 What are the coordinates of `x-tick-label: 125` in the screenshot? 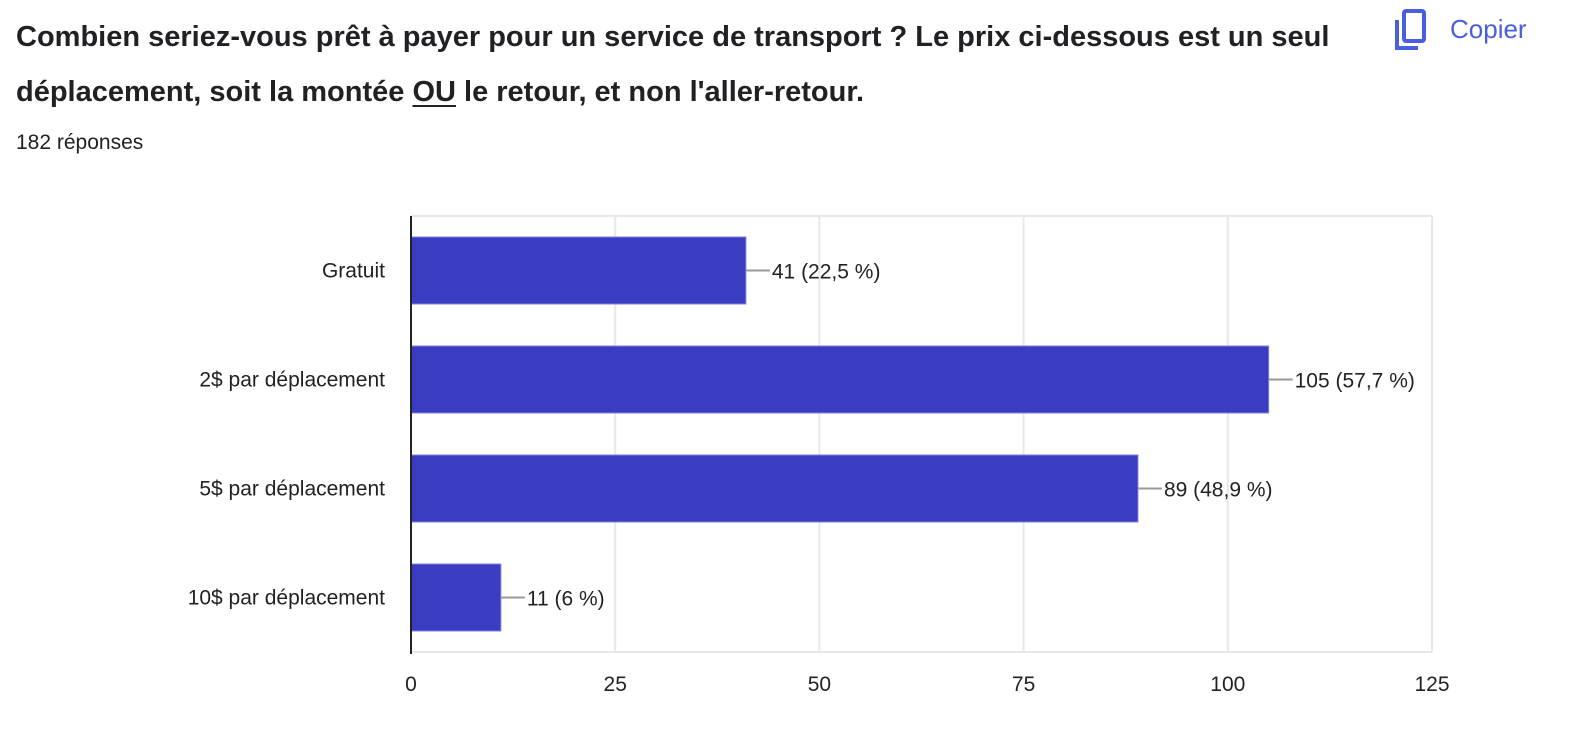 It's located at (1431, 684).